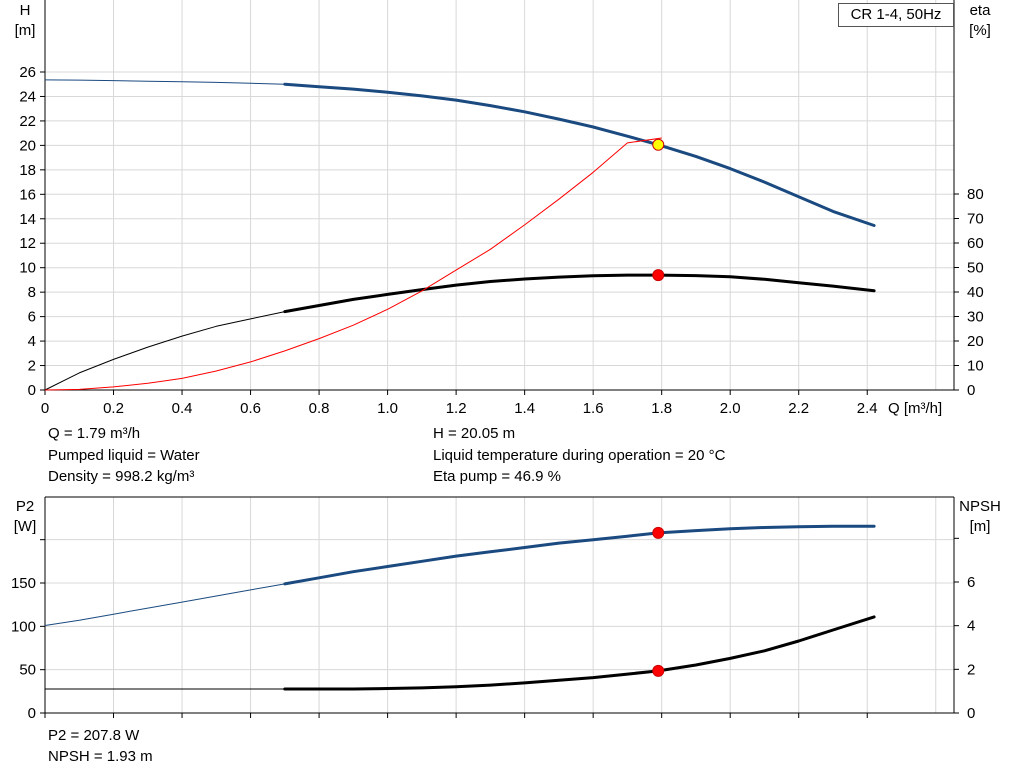 Image resolution: width=1024 pixels, height=781 pixels. What do you see at coordinates (94, 433) in the screenshot?
I see `info-q: Q = 1.79 m³/h` at bounding box center [94, 433].